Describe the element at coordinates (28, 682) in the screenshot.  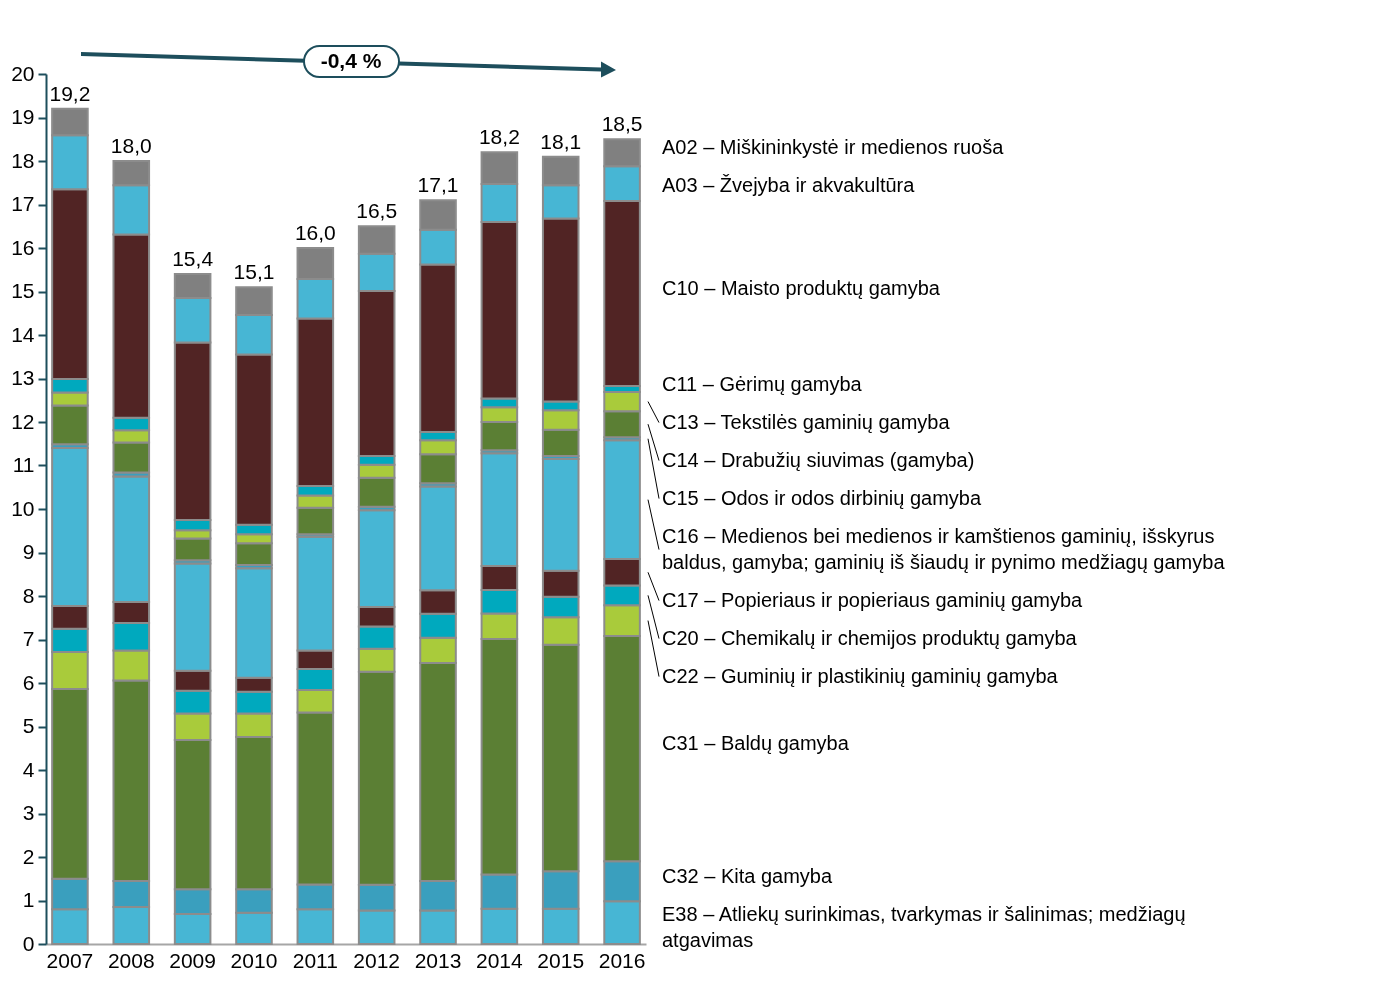
I see `y-tick-label: 6` at that location.